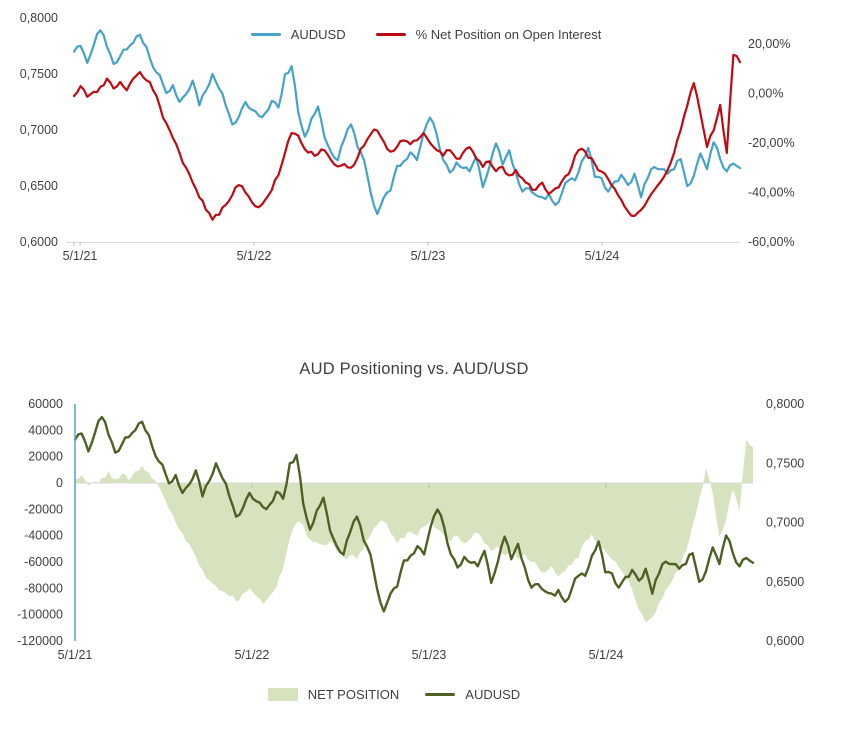 Image resolution: width=852 pixels, height=730 pixels. I want to click on top-y-left-tick-label: 0,8000, so click(39, 18).